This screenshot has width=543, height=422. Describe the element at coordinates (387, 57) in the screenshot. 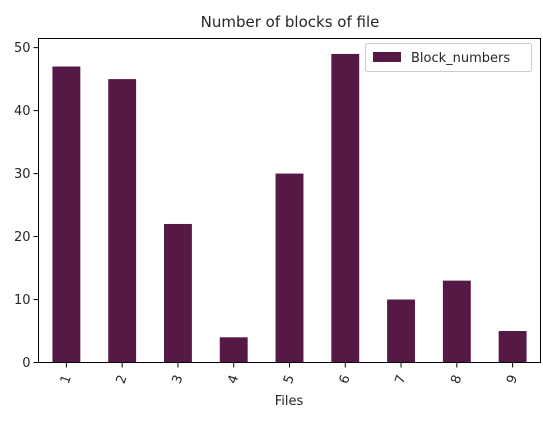

I see `legend-swatch` at that location.